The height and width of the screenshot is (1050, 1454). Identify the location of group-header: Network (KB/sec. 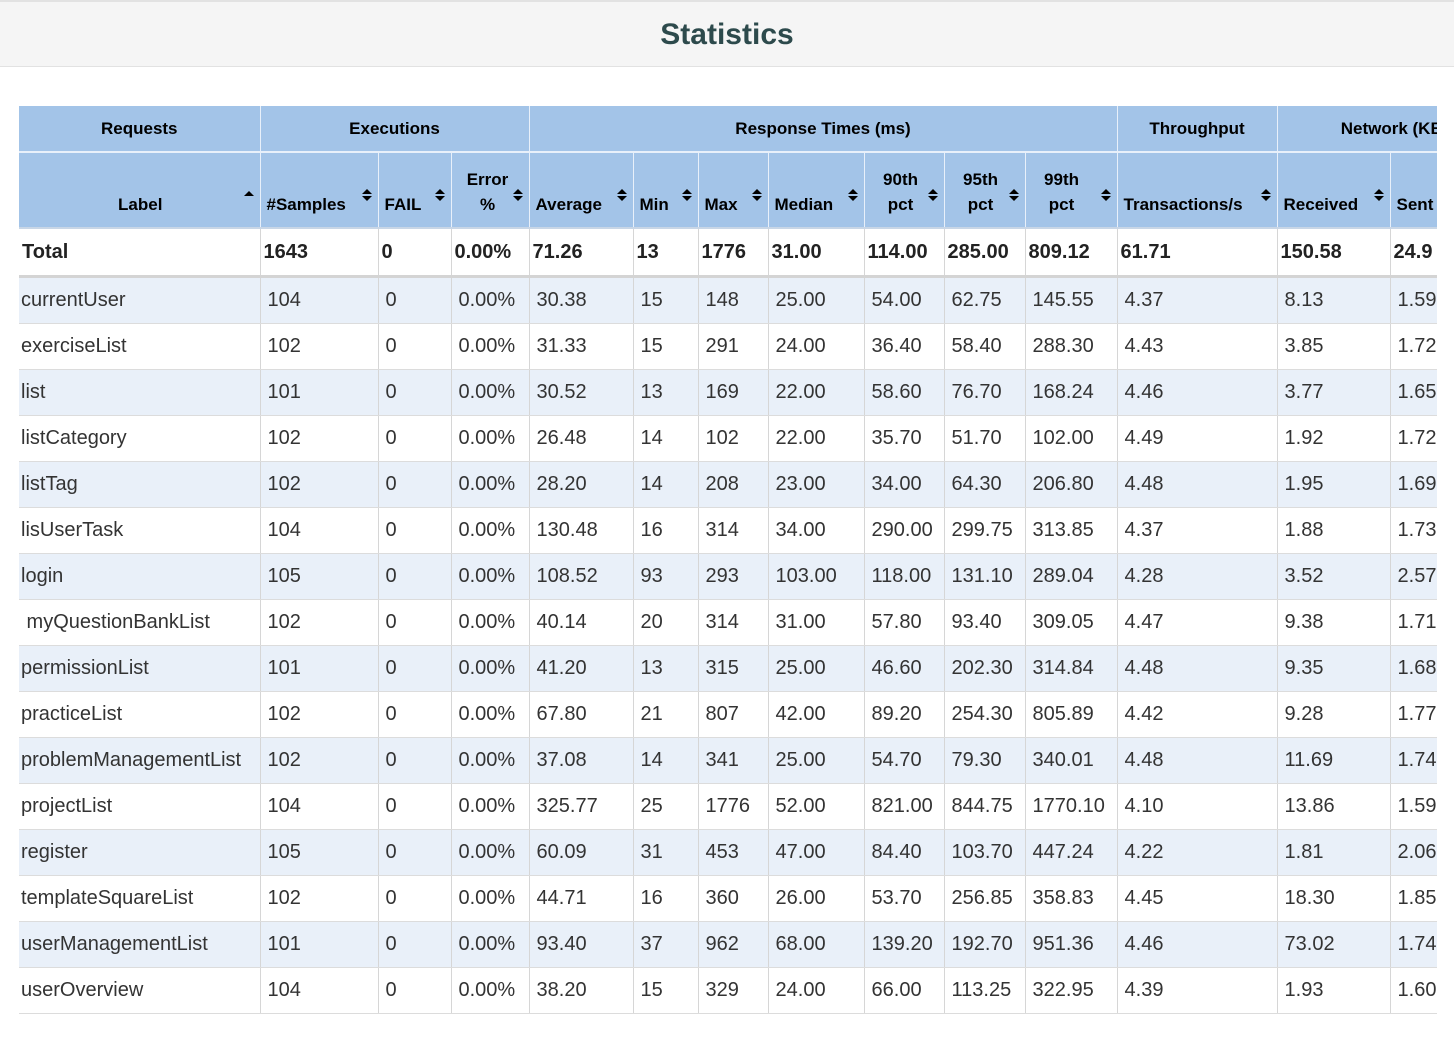
(1356, 129).